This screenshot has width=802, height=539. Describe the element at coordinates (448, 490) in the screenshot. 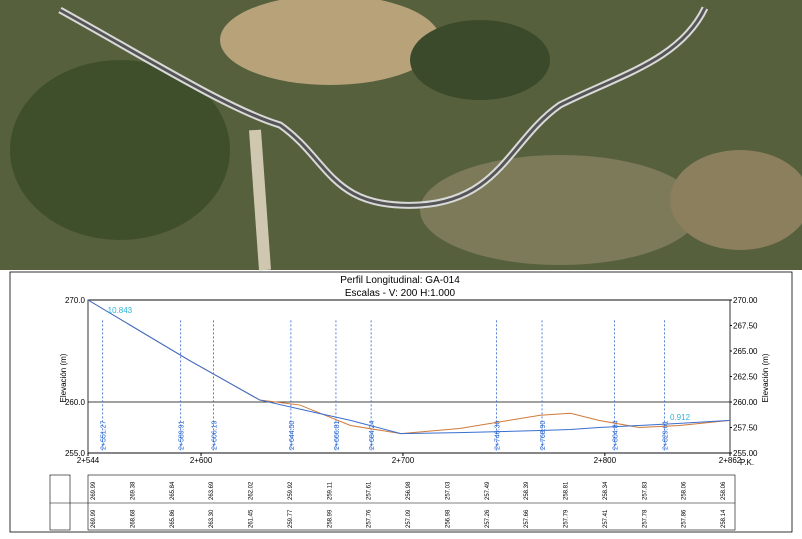

I see `terrain-value: 257.03` at that location.